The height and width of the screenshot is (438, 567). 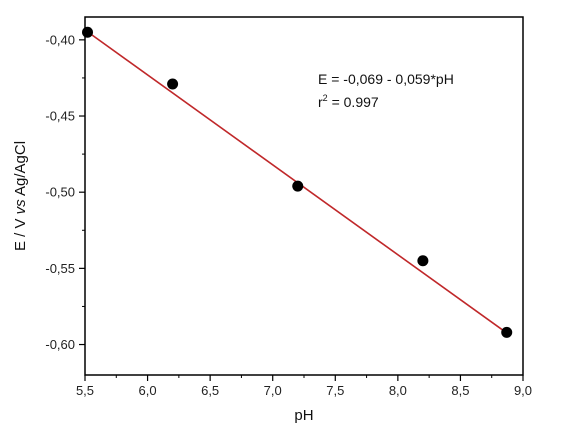 What do you see at coordinates (303, 415) in the screenshot?
I see `x-axis-title: pH` at bounding box center [303, 415].